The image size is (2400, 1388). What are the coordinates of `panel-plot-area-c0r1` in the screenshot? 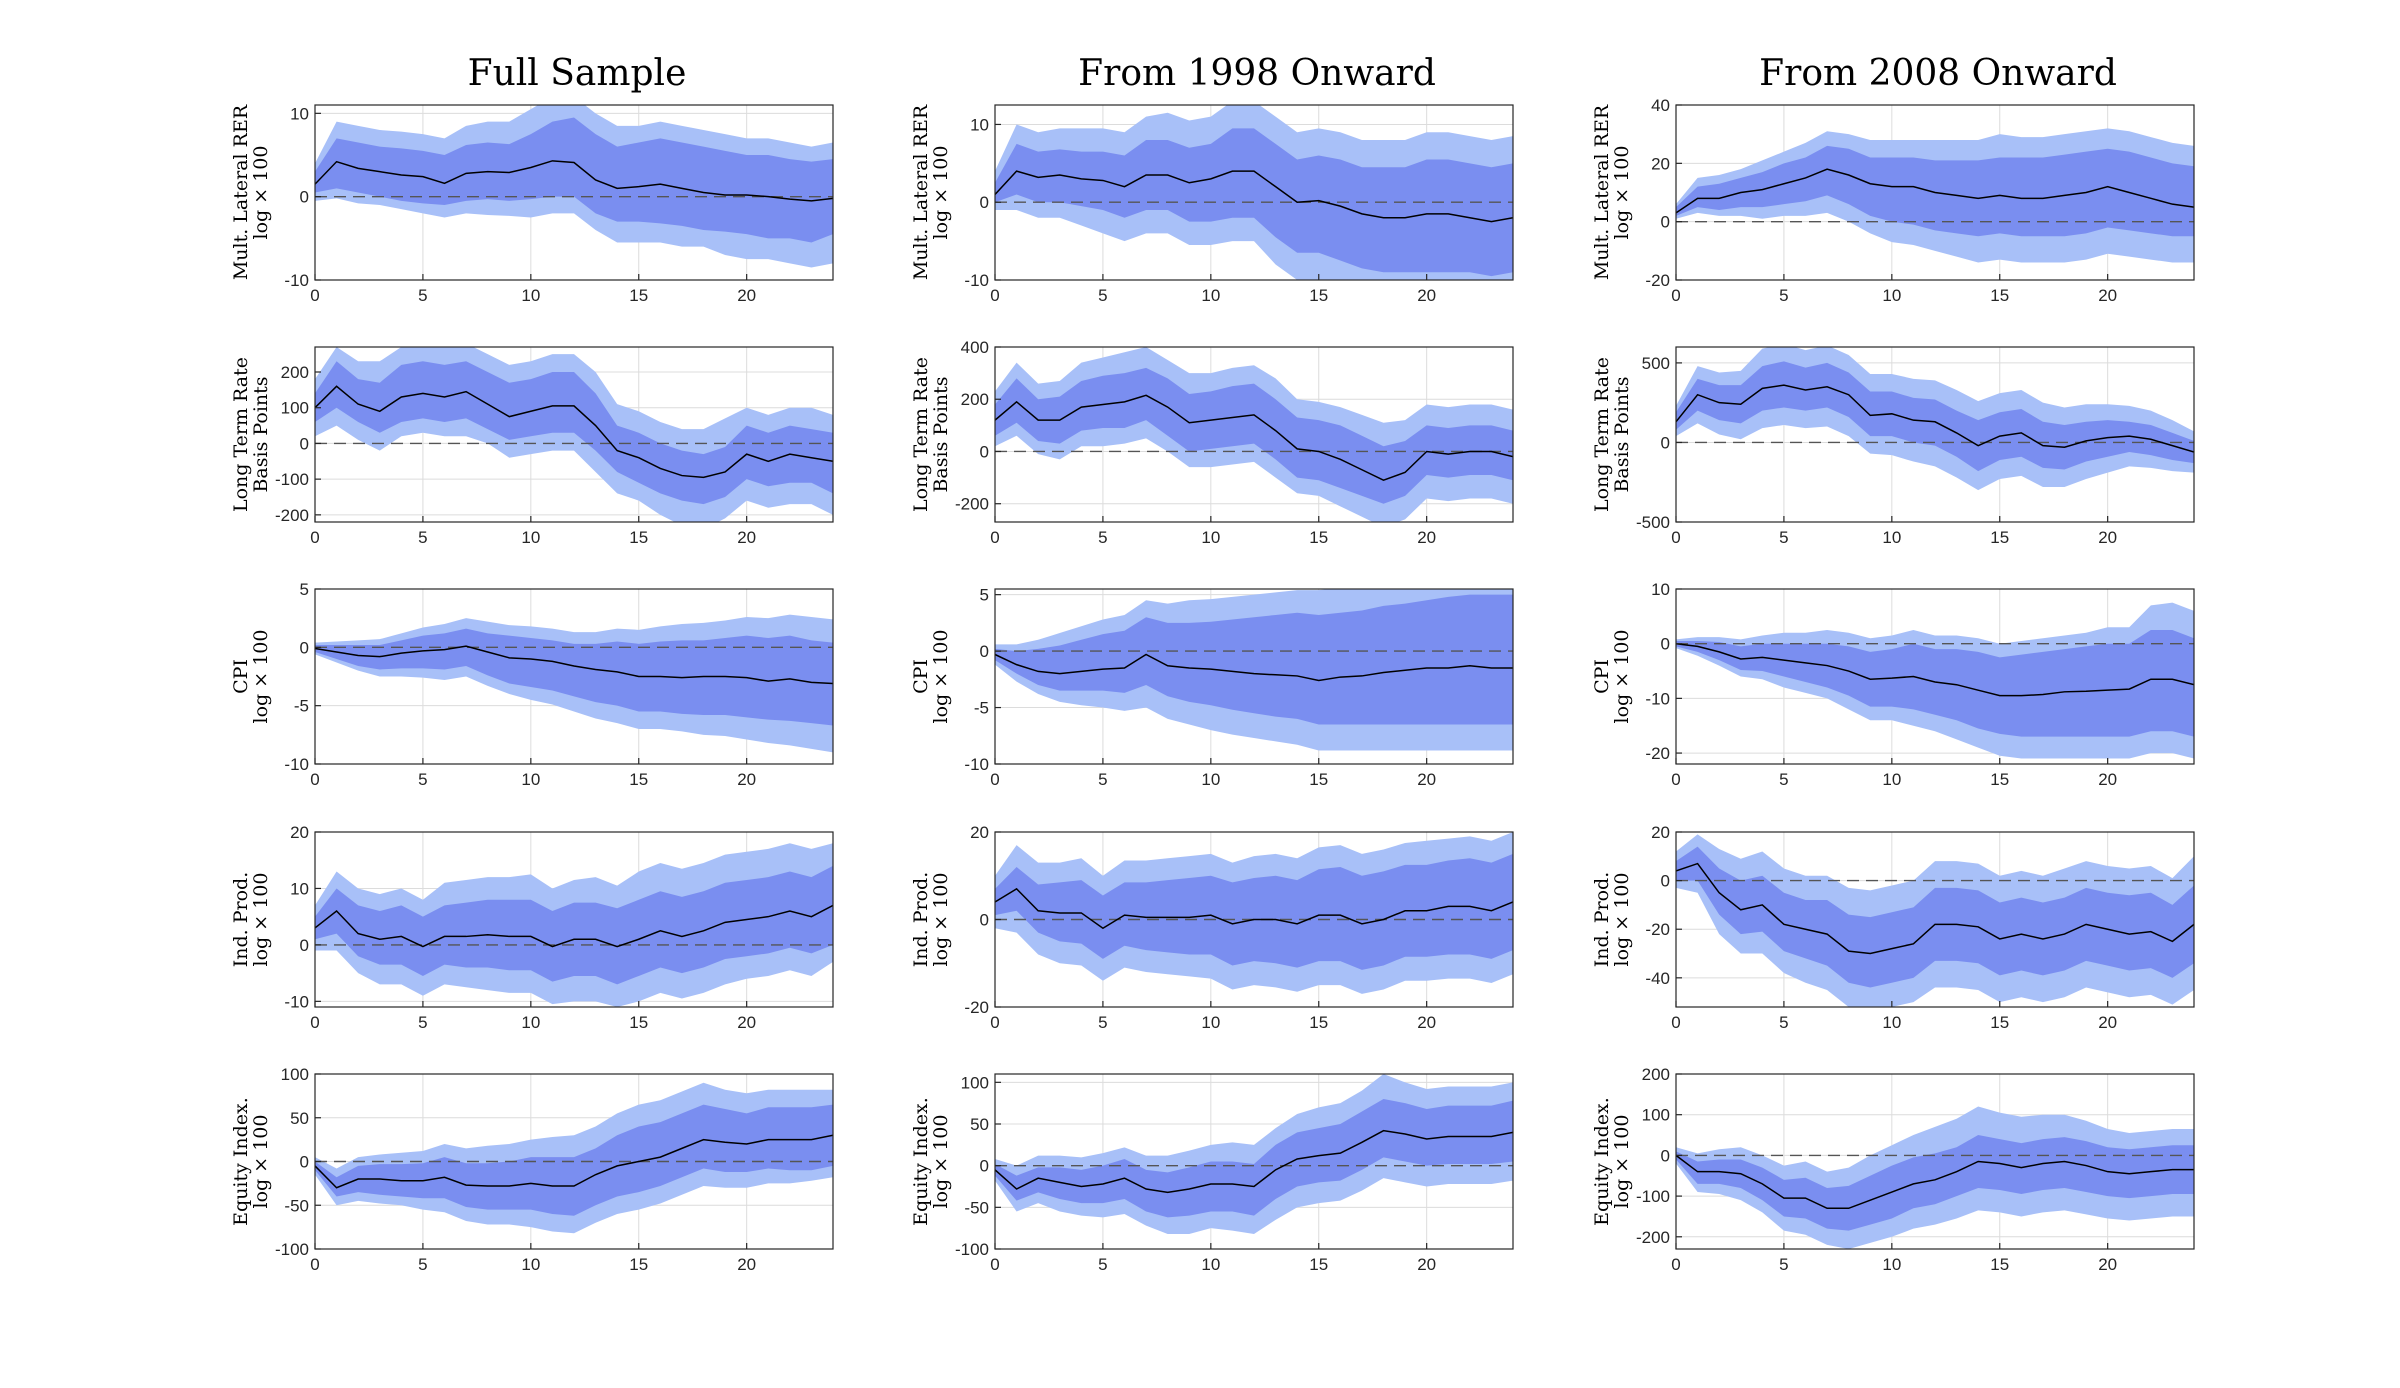 It's located at (574, 434).